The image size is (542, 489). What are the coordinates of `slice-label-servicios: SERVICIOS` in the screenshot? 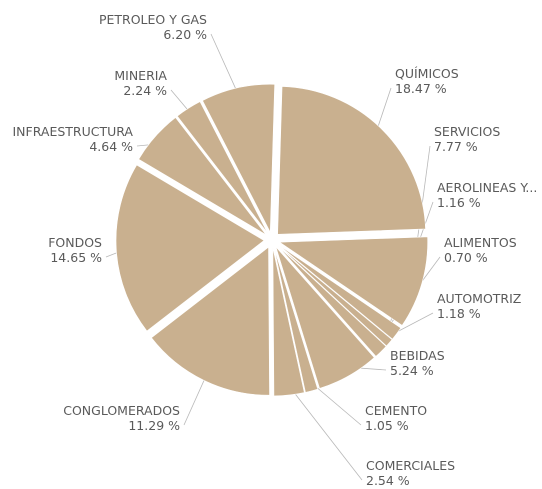 It's located at (467, 131).